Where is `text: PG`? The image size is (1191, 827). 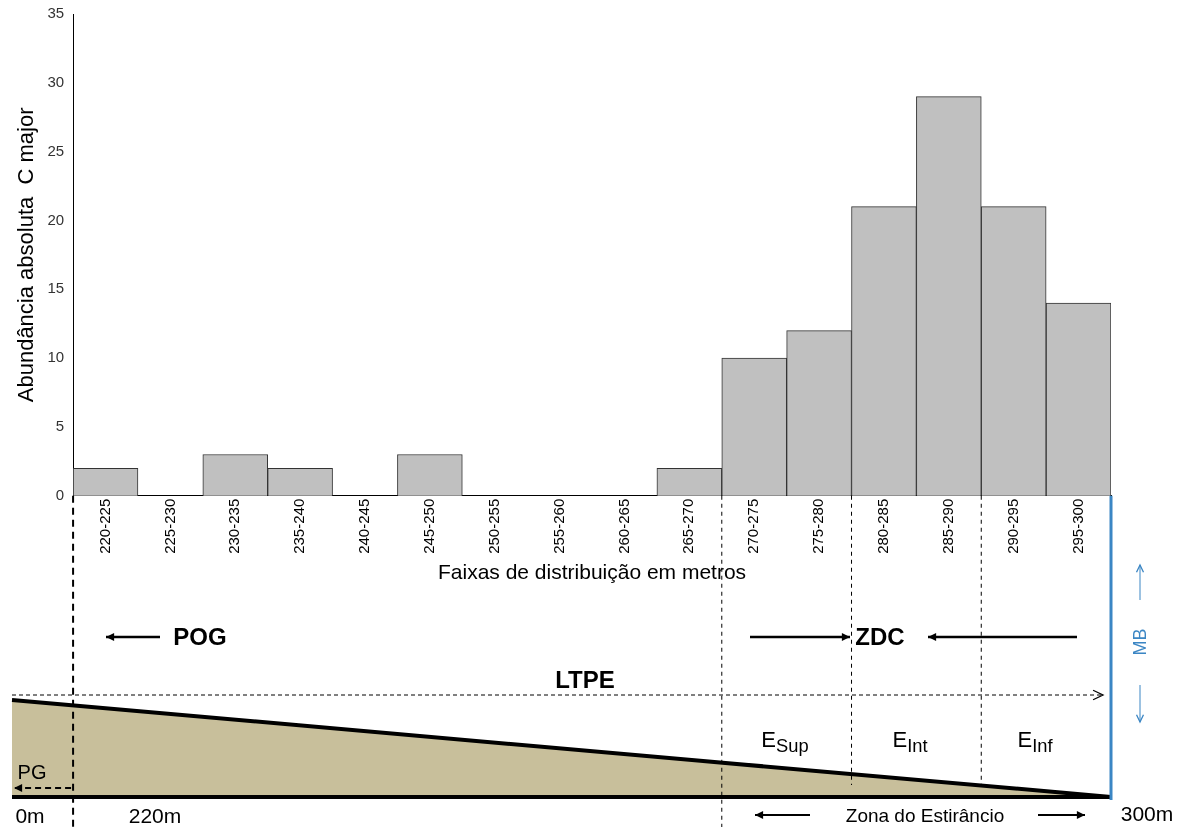
text: PG is located at coordinates (32, 772).